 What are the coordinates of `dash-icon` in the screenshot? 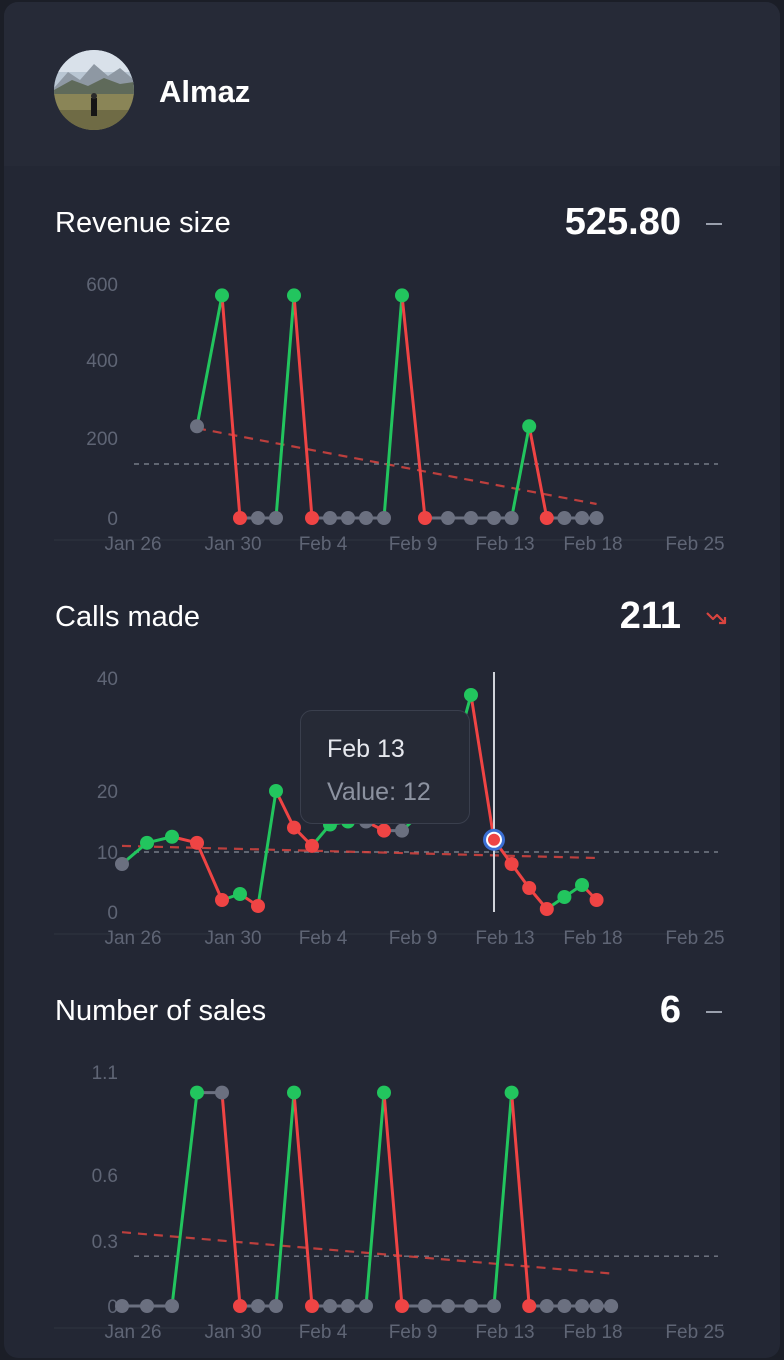 It's located at (714, 1012).